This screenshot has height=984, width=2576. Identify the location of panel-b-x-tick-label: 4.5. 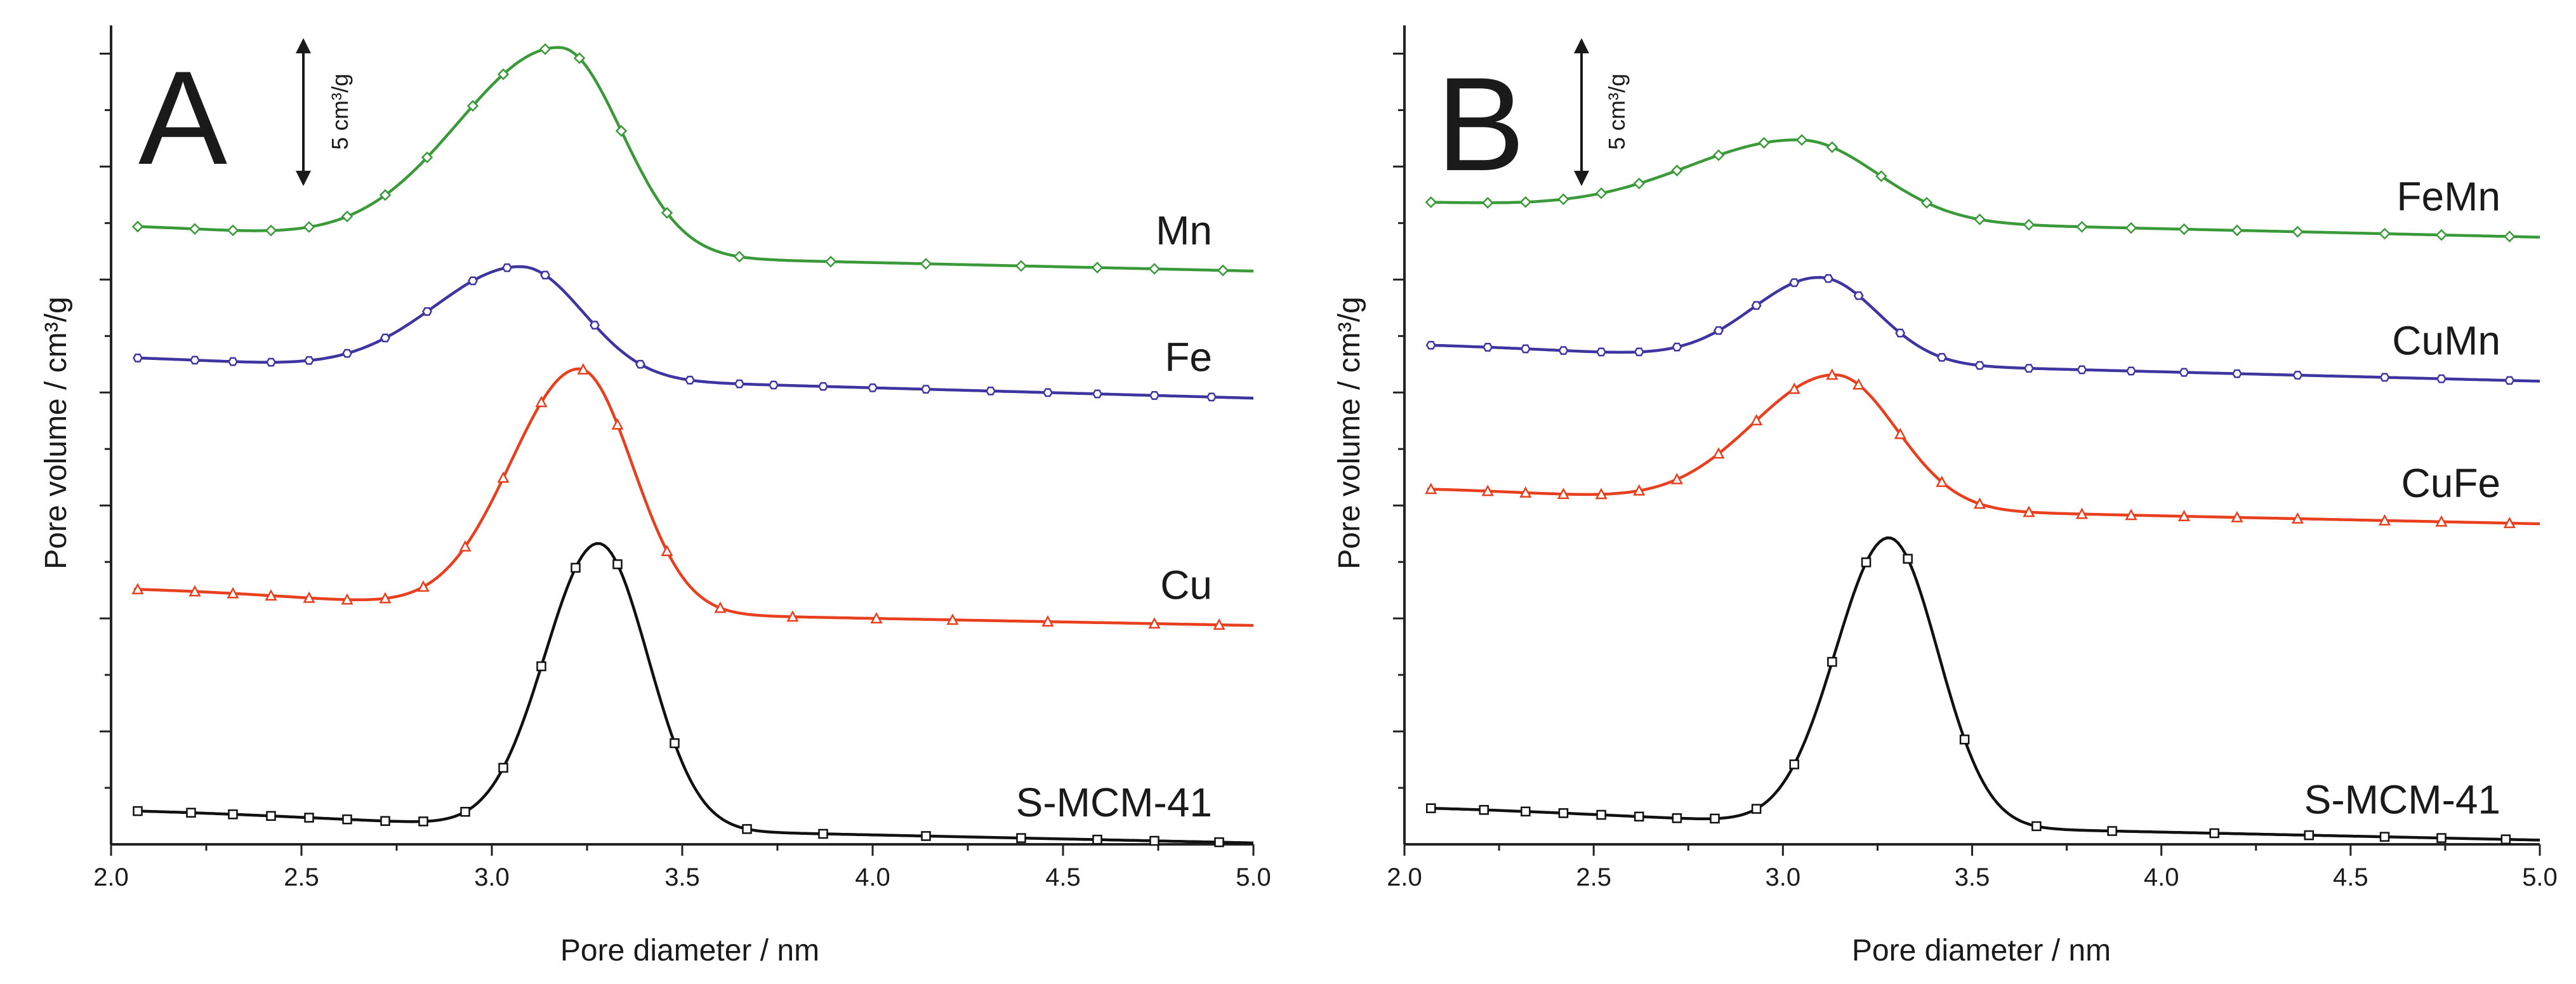
(2350, 877).